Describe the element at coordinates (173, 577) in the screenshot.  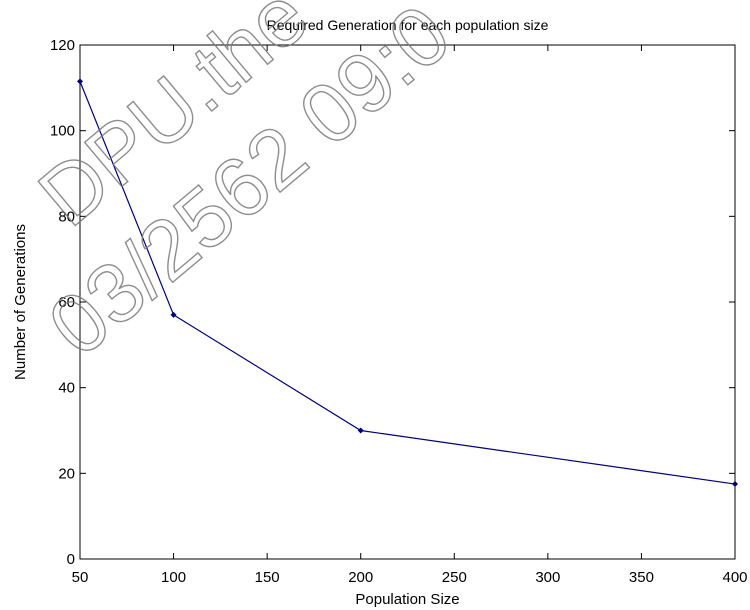
I see `x-tick-label: 100` at that location.